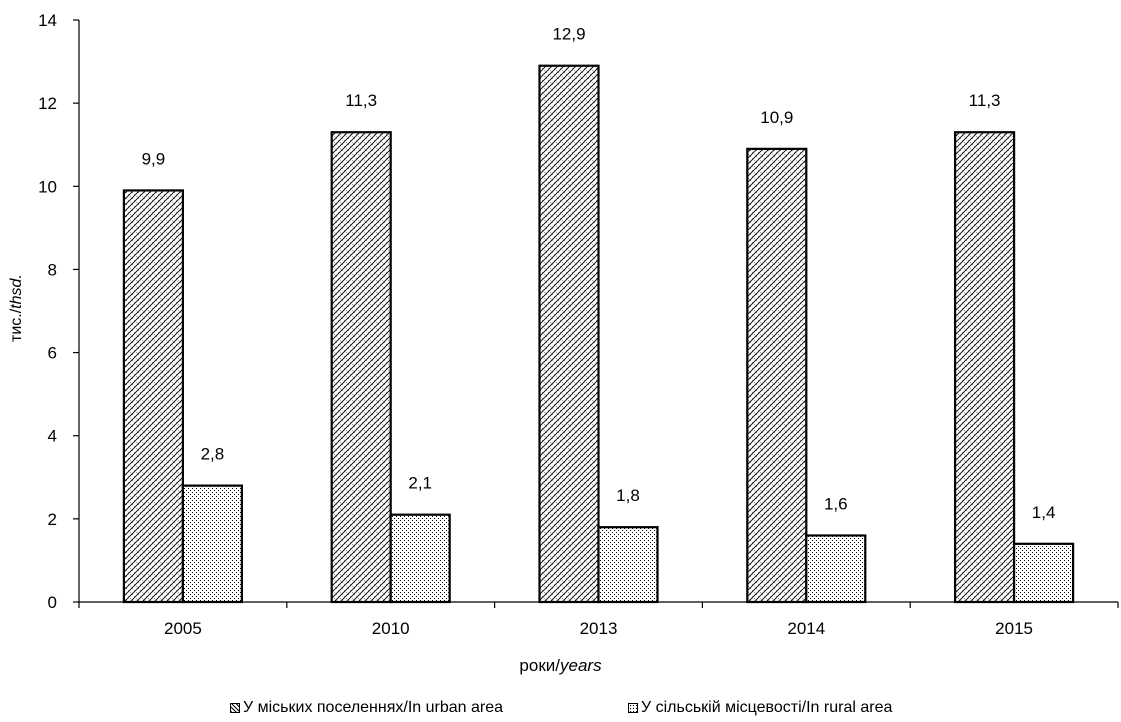 The image size is (1121, 722). What do you see at coordinates (47, 186) in the screenshot?
I see `y-tick-label: 10` at bounding box center [47, 186].